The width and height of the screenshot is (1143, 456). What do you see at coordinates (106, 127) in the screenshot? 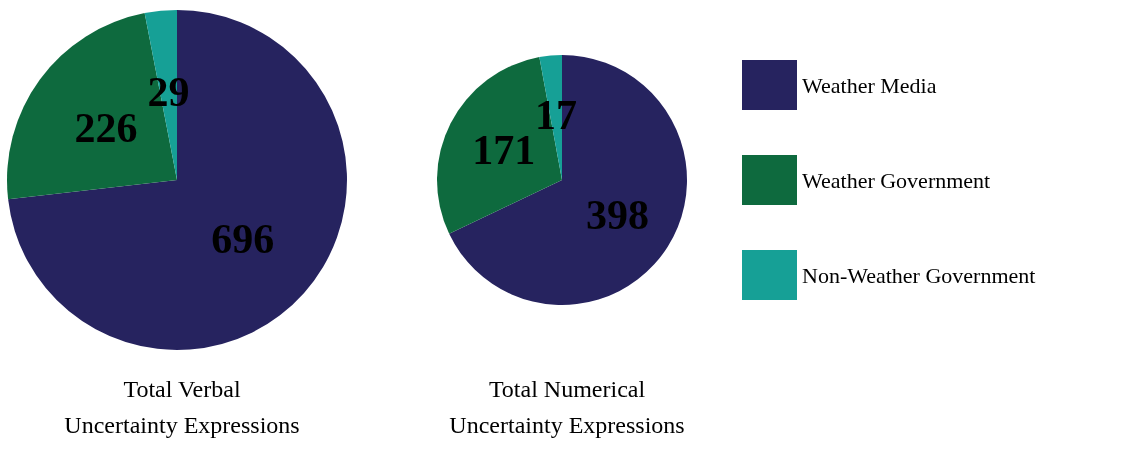
I see `data-label: 226` at bounding box center [106, 127].